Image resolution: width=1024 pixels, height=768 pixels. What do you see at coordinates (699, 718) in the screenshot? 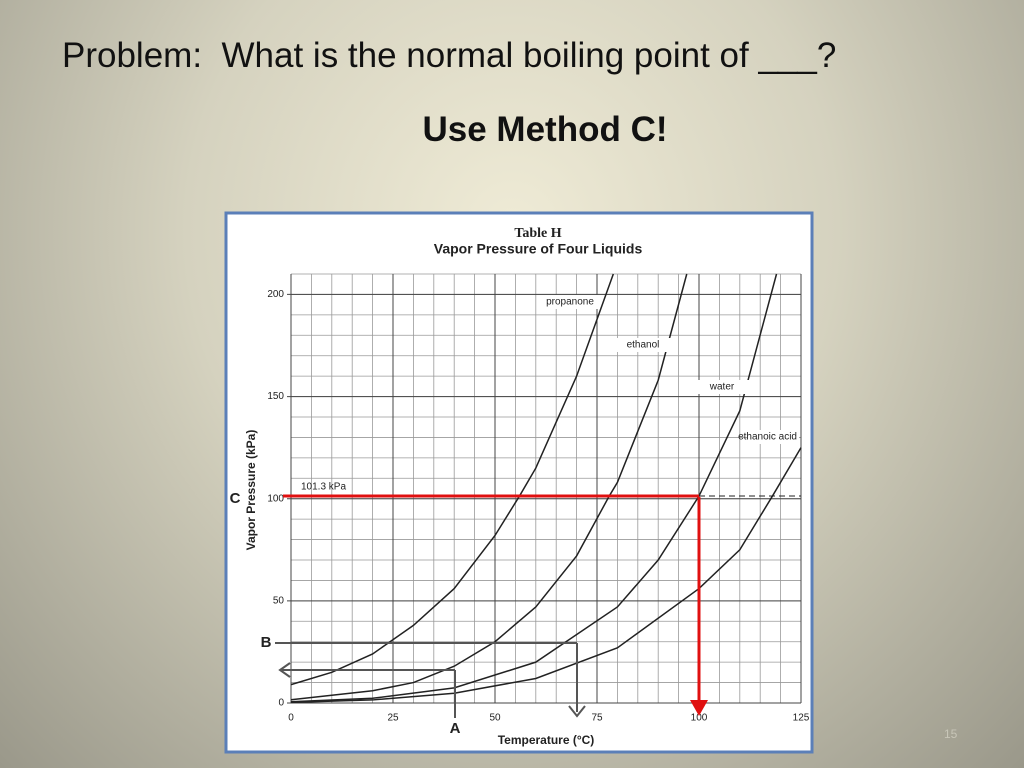
I see `x-tick-label: 100` at bounding box center [699, 718].